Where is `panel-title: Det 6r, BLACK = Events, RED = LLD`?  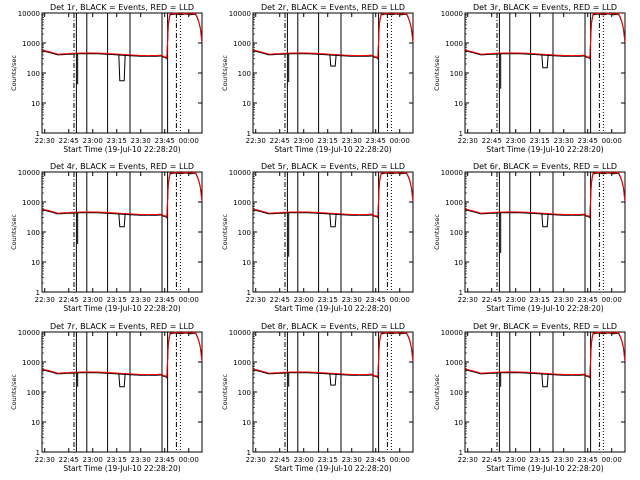
panel-title: Det 6r, BLACK = Events, RED = LLD is located at coordinates (545, 166).